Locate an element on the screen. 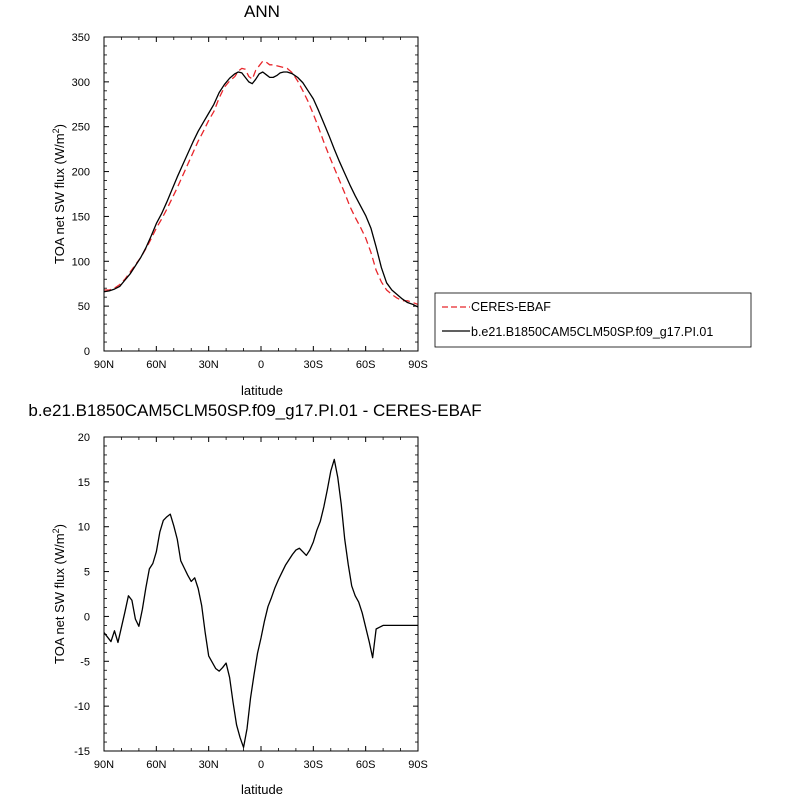  legend-box is located at coordinates (593, 320).